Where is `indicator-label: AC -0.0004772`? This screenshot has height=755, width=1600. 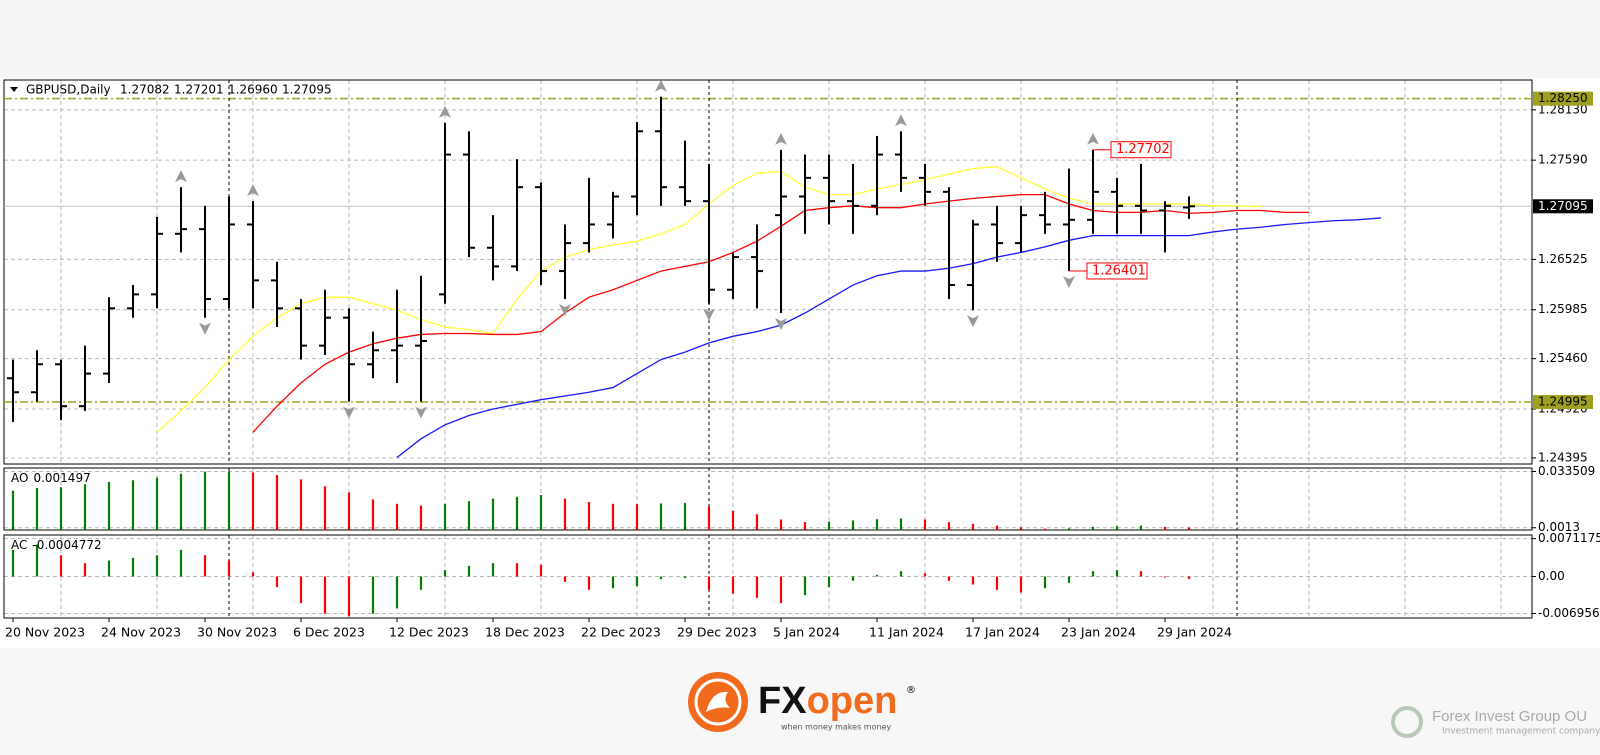 indicator-label: AC -0.0004772 is located at coordinates (56, 545).